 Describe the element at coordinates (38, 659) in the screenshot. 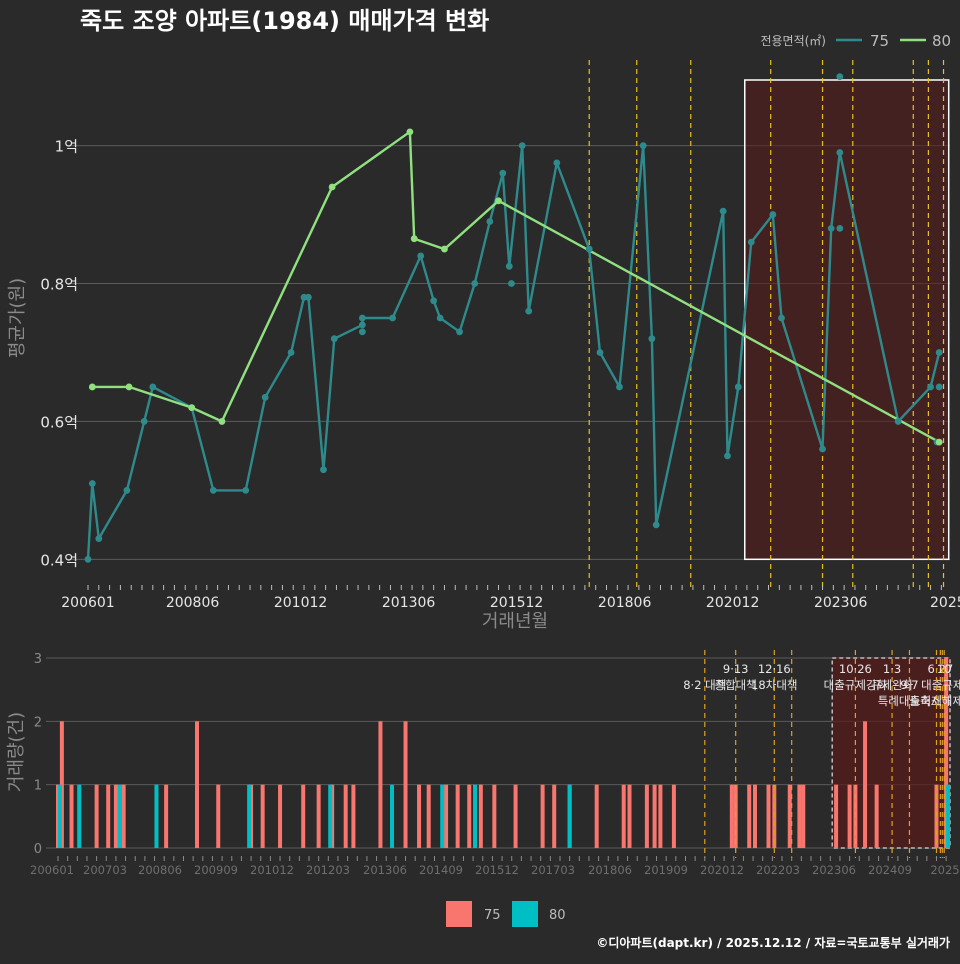

I see `y-tick-label: 3` at that location.